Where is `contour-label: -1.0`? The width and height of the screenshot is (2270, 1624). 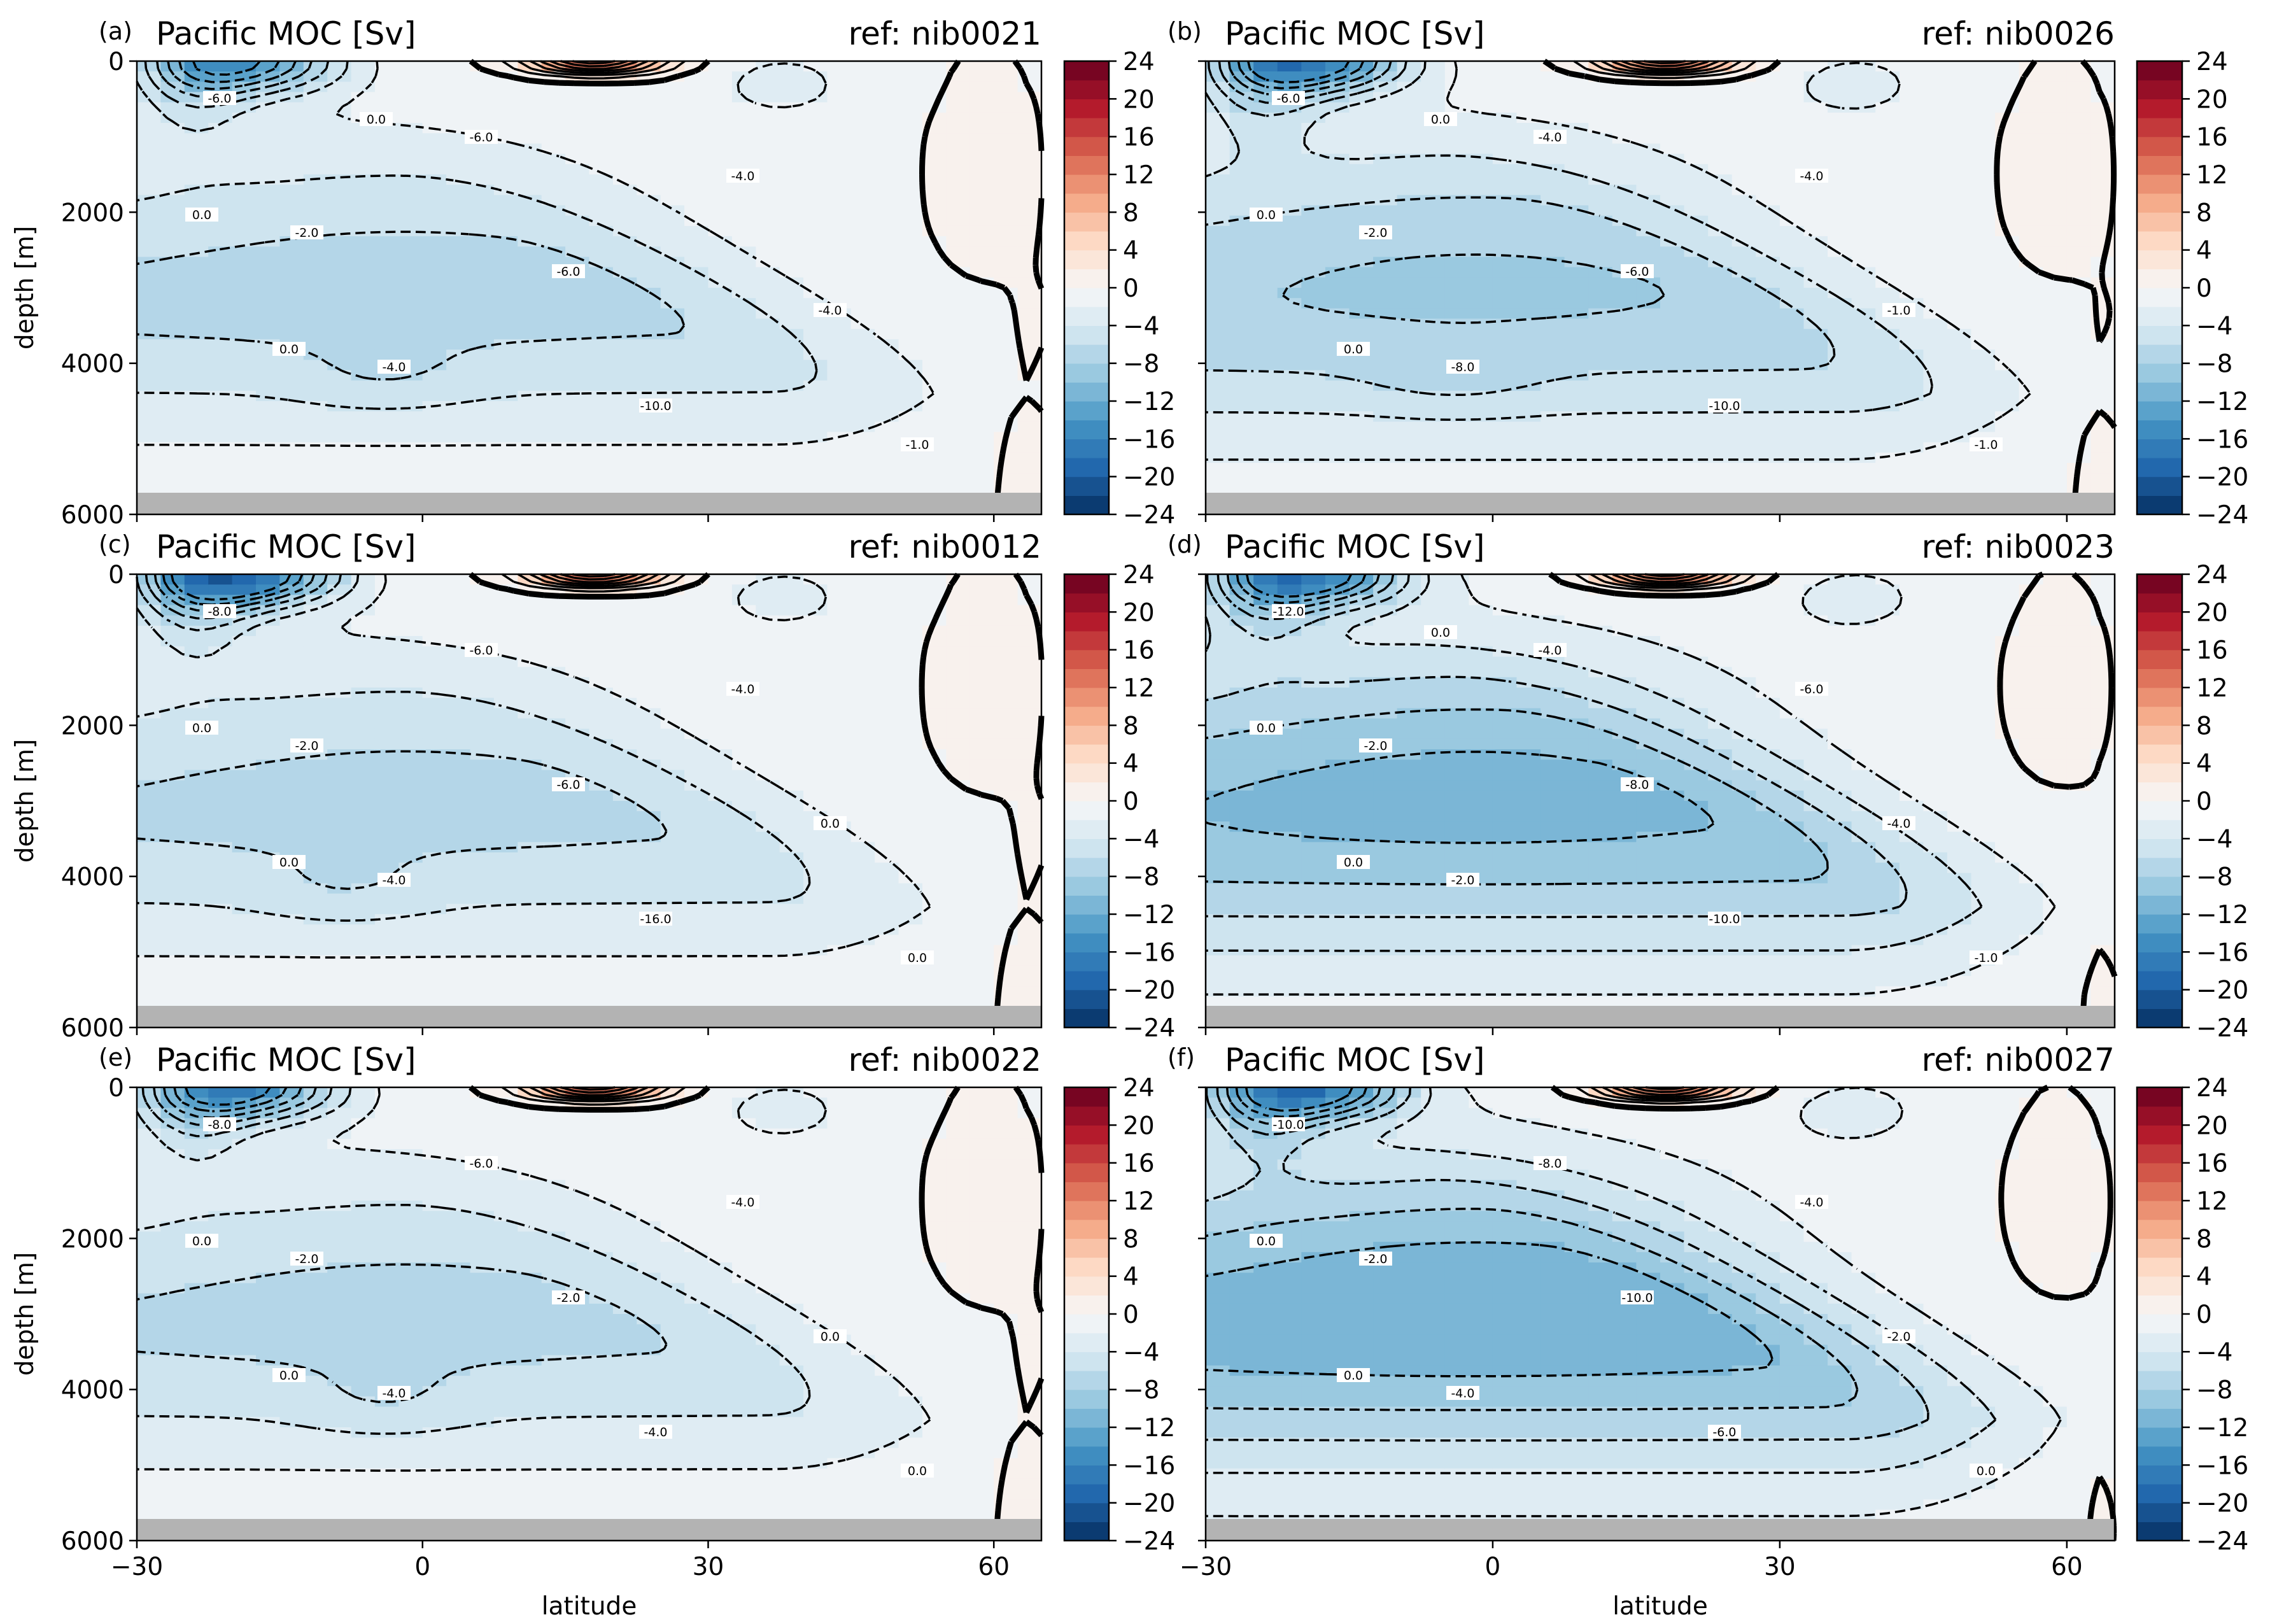
contour-label: -1.0 is located at coordinates (1898, 311).